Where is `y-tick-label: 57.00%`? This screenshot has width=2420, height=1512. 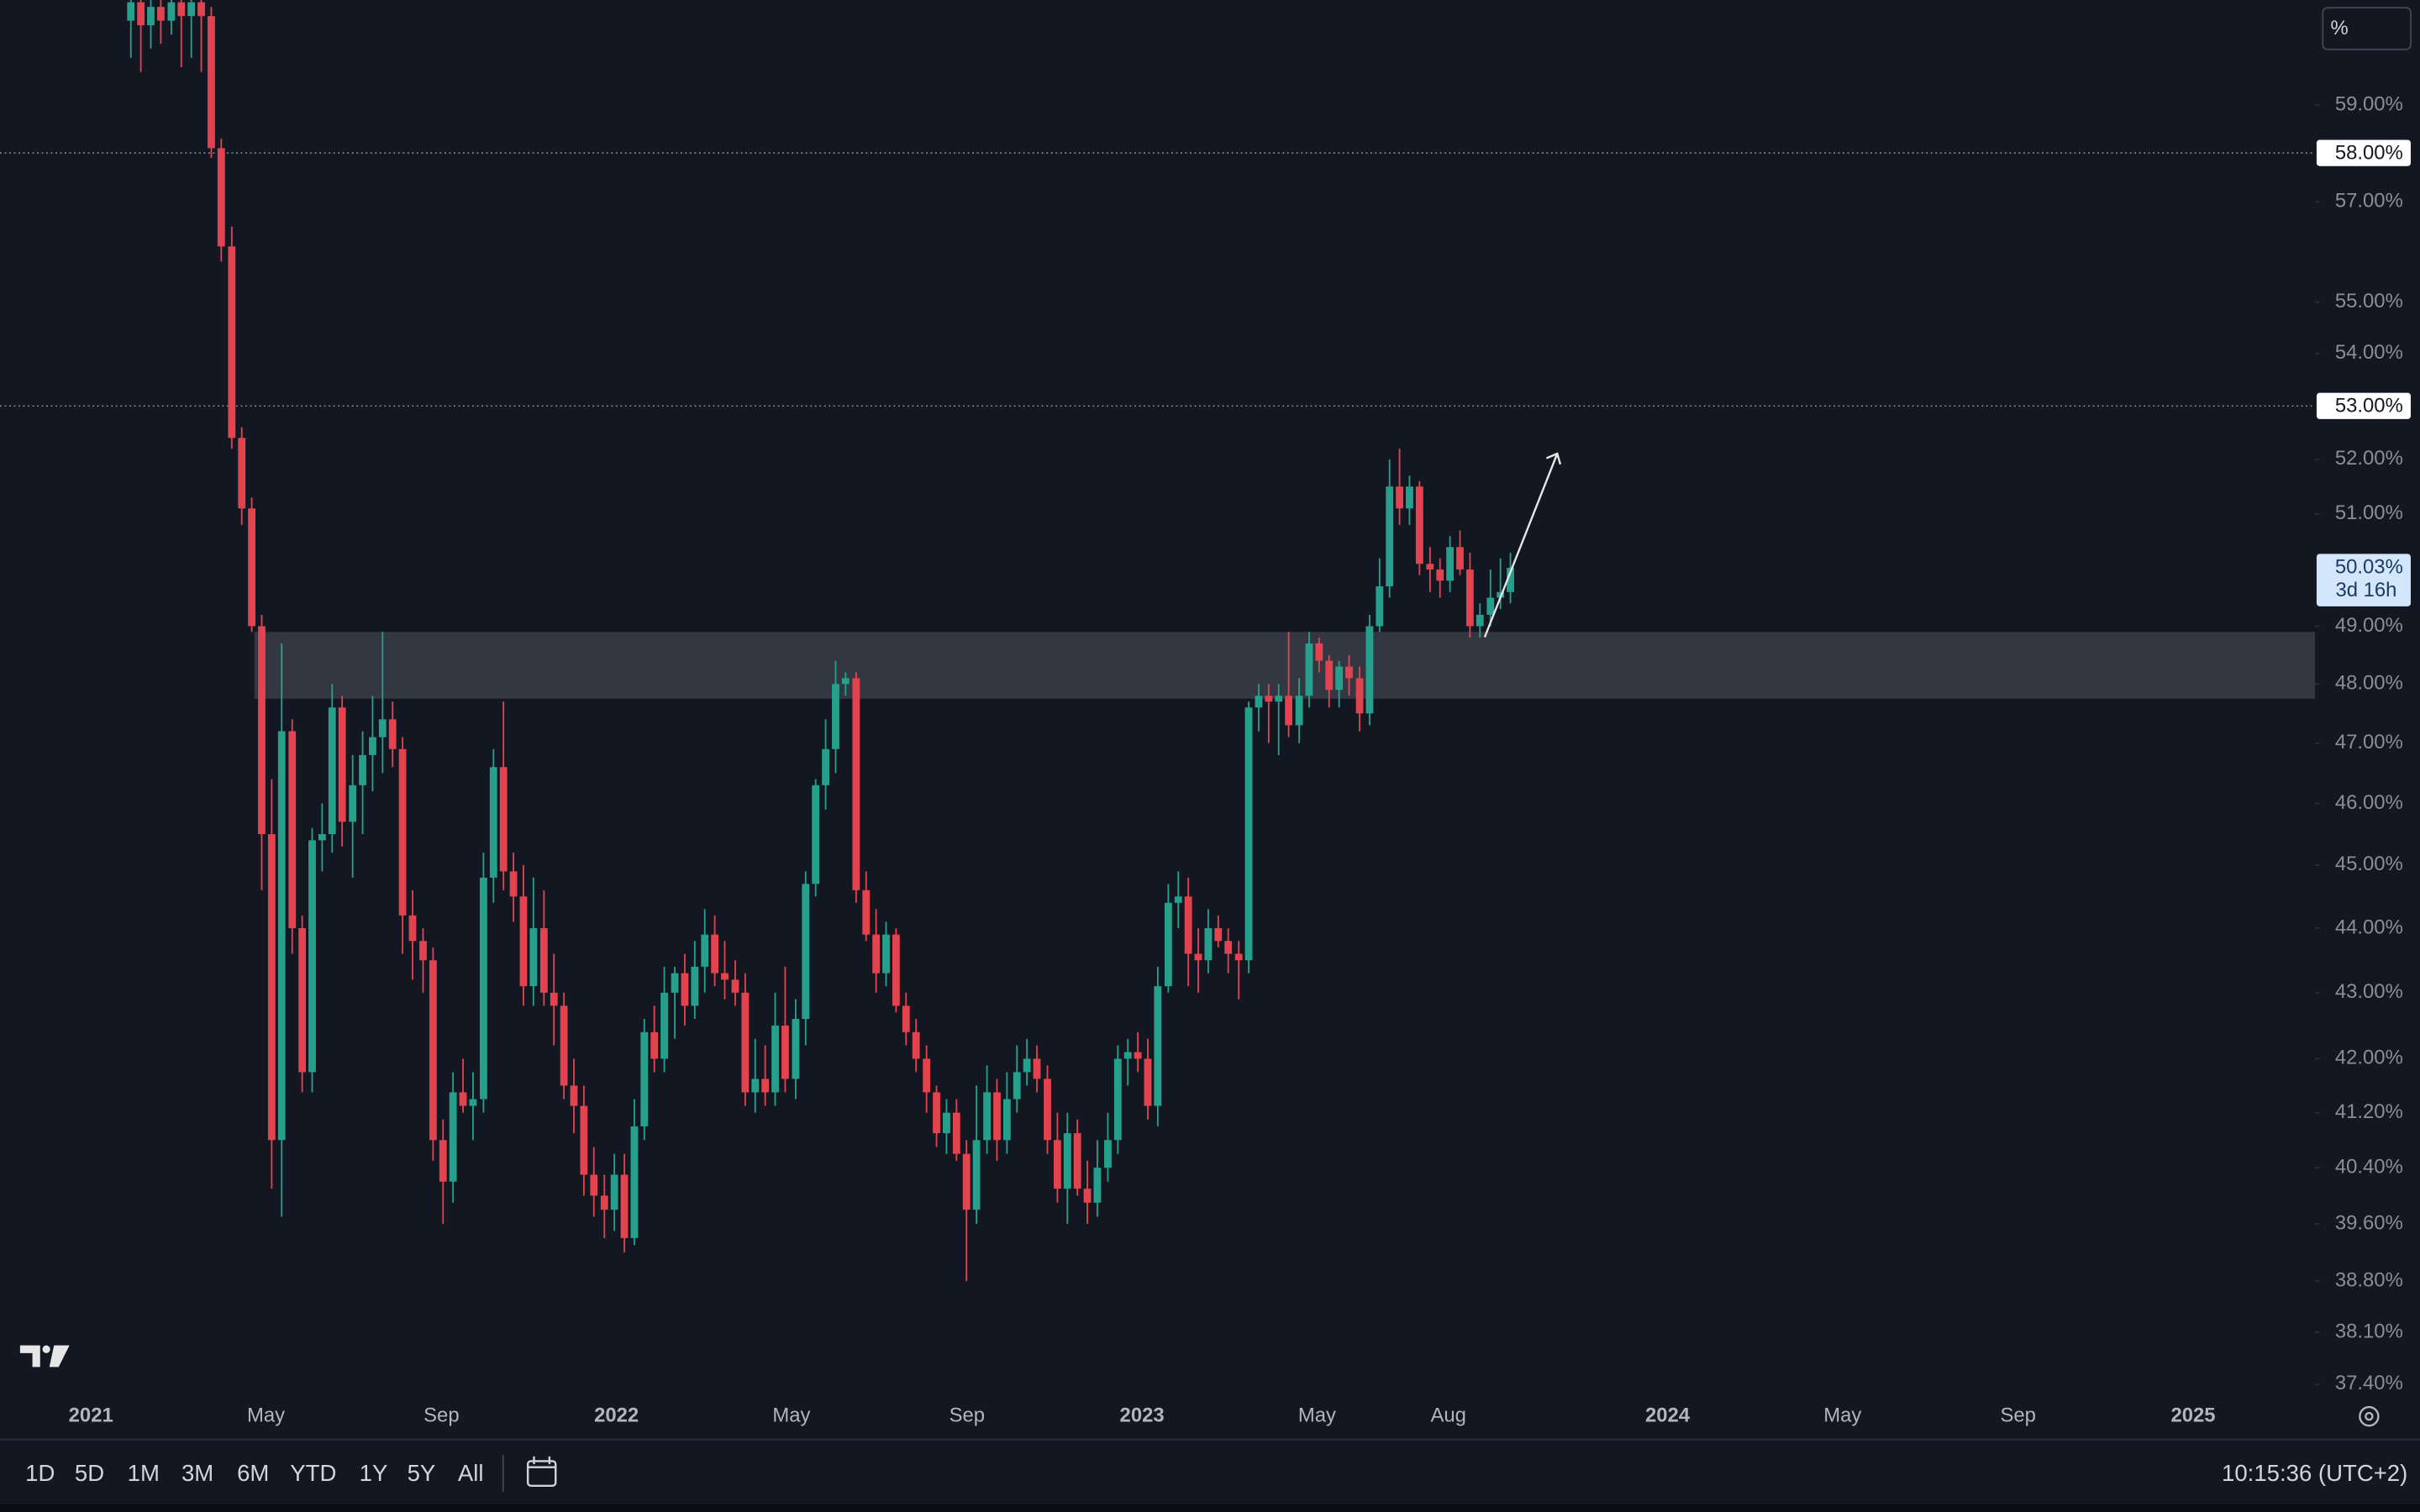 y-tick-label: 57.00% is located at coordinates (2369, 201).